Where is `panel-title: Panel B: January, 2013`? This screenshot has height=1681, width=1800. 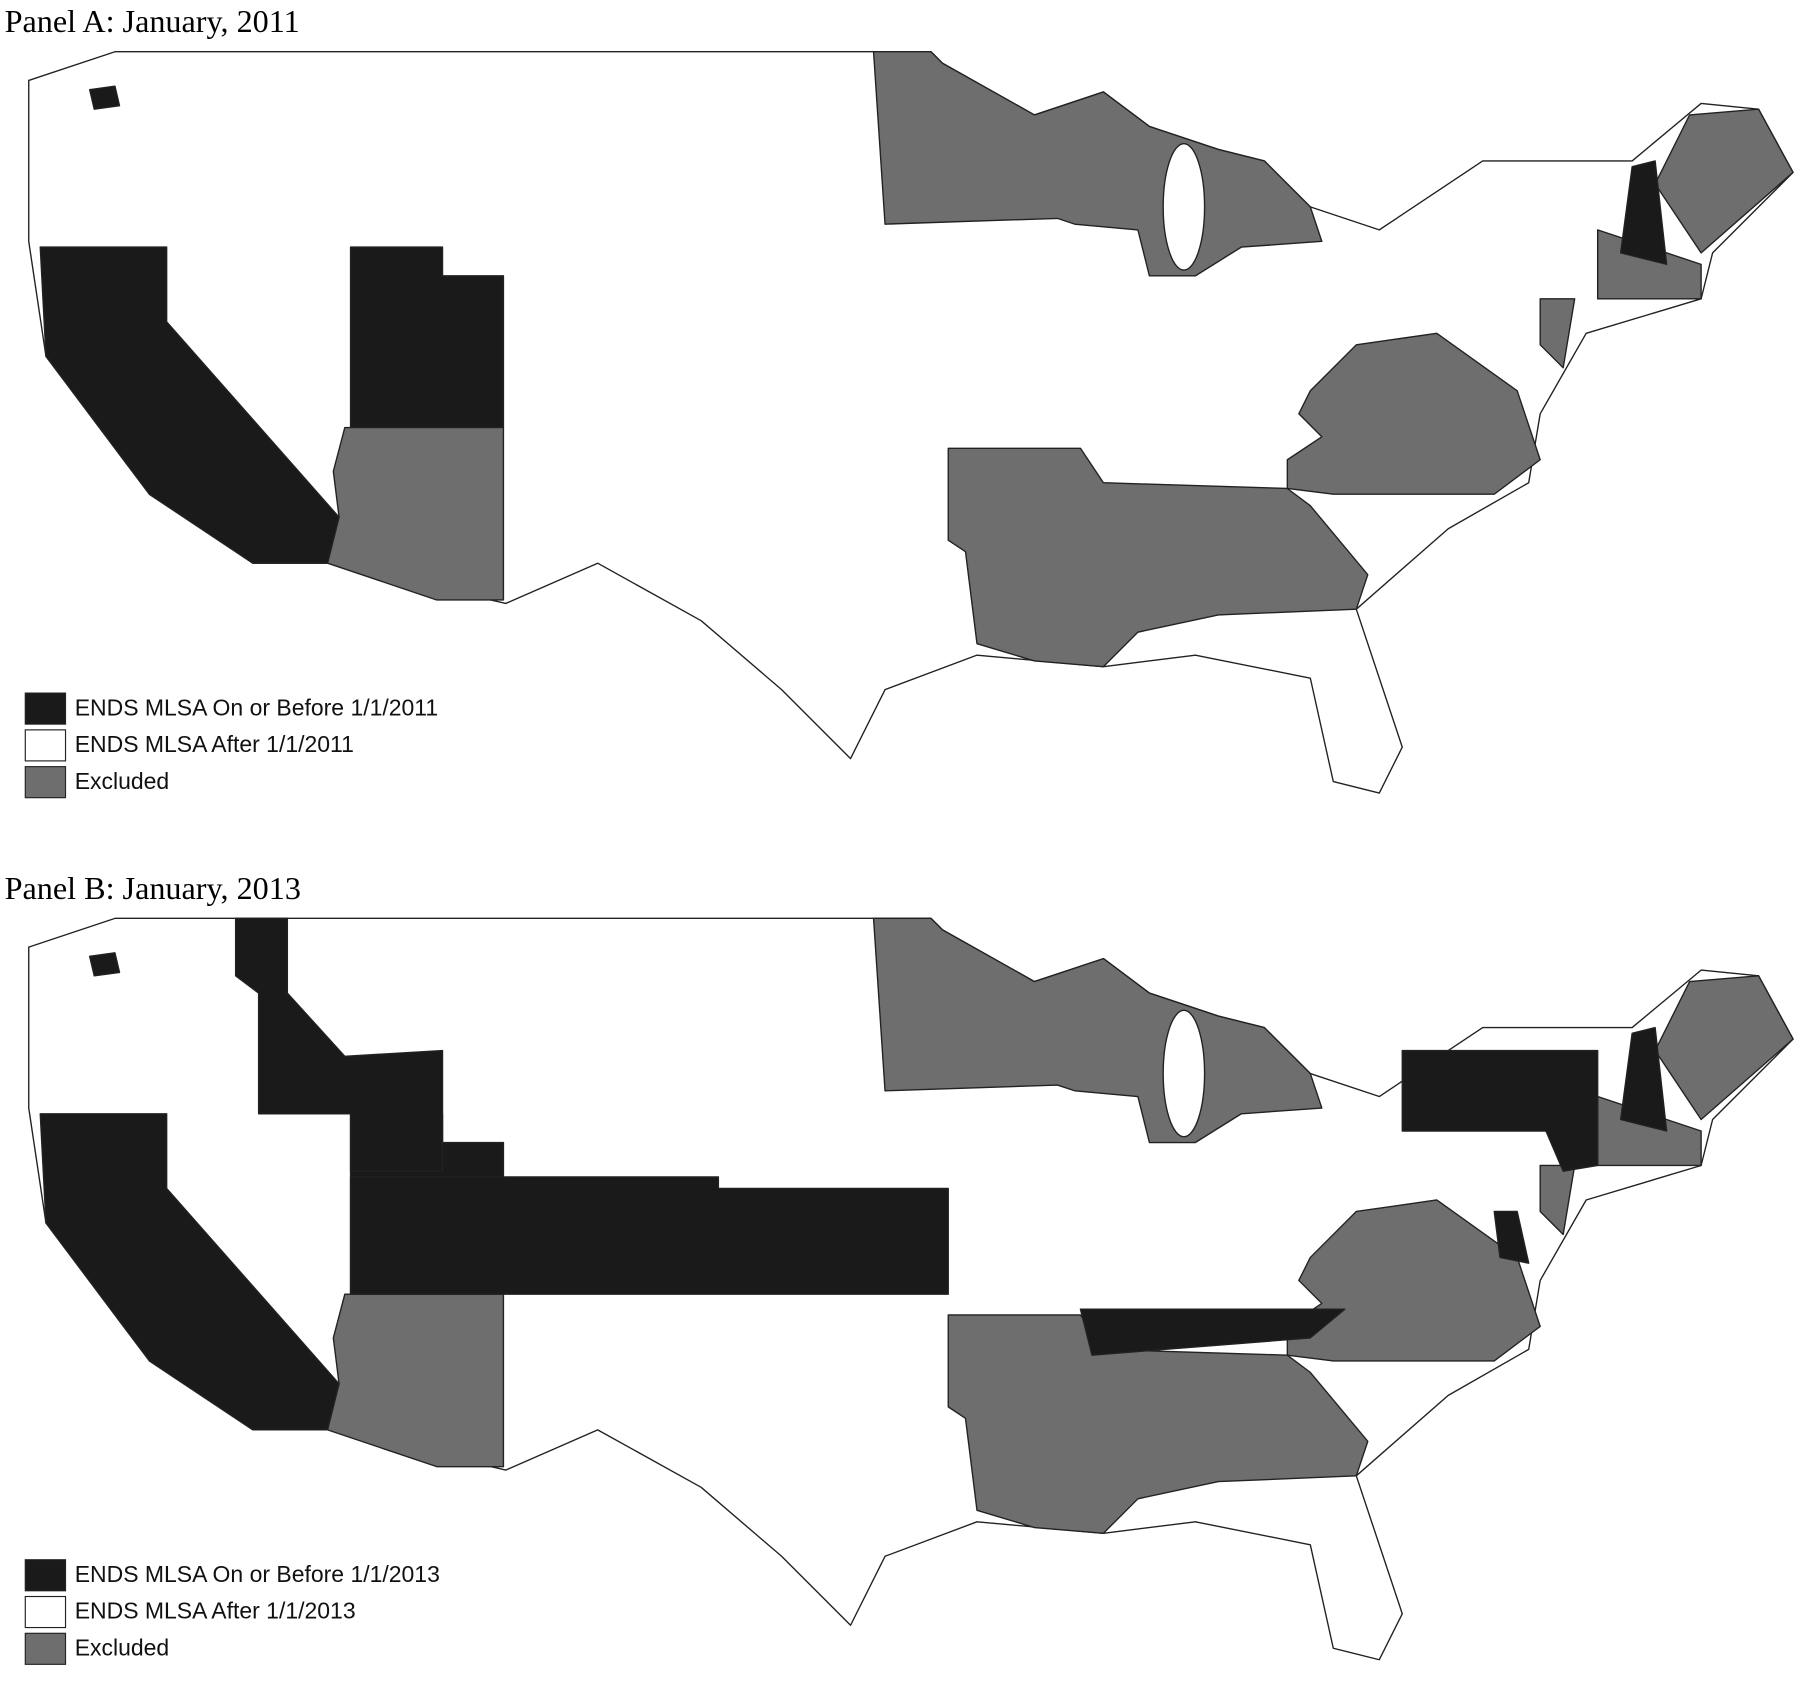
panel-title: Panel B: January, 2013 is located at coordinates (153, 888).